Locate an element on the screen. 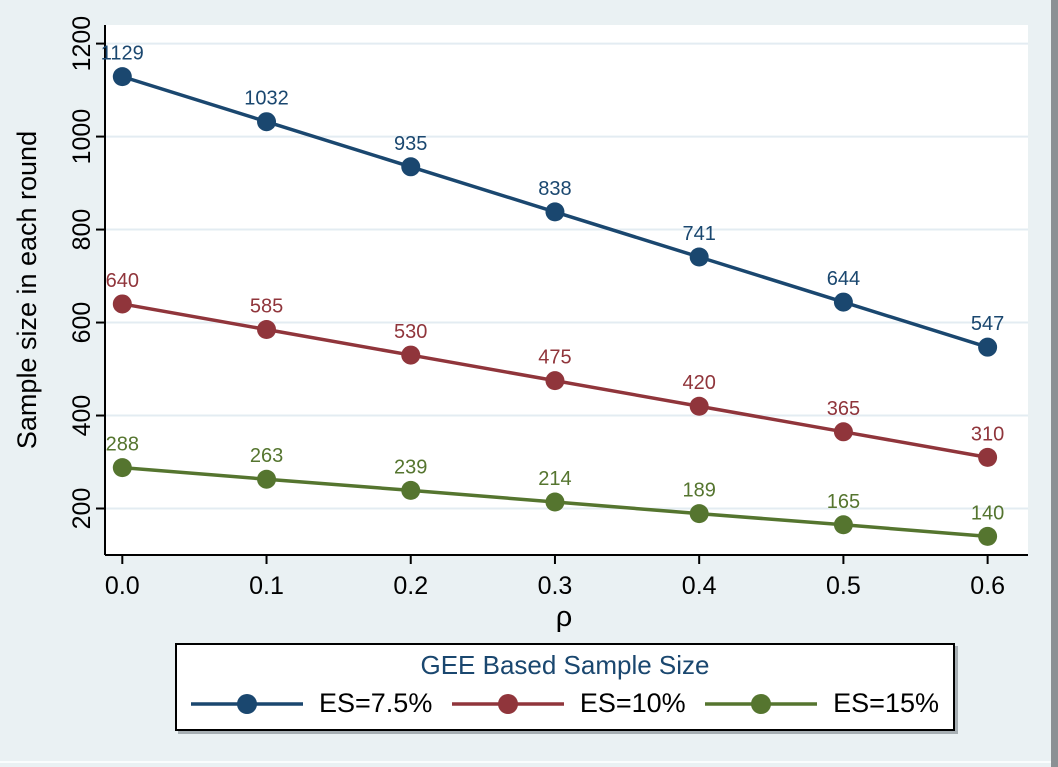 The width and height of the screenshot is (1058, 767). data-point-label: 935 is located at coordinates (410, 144).